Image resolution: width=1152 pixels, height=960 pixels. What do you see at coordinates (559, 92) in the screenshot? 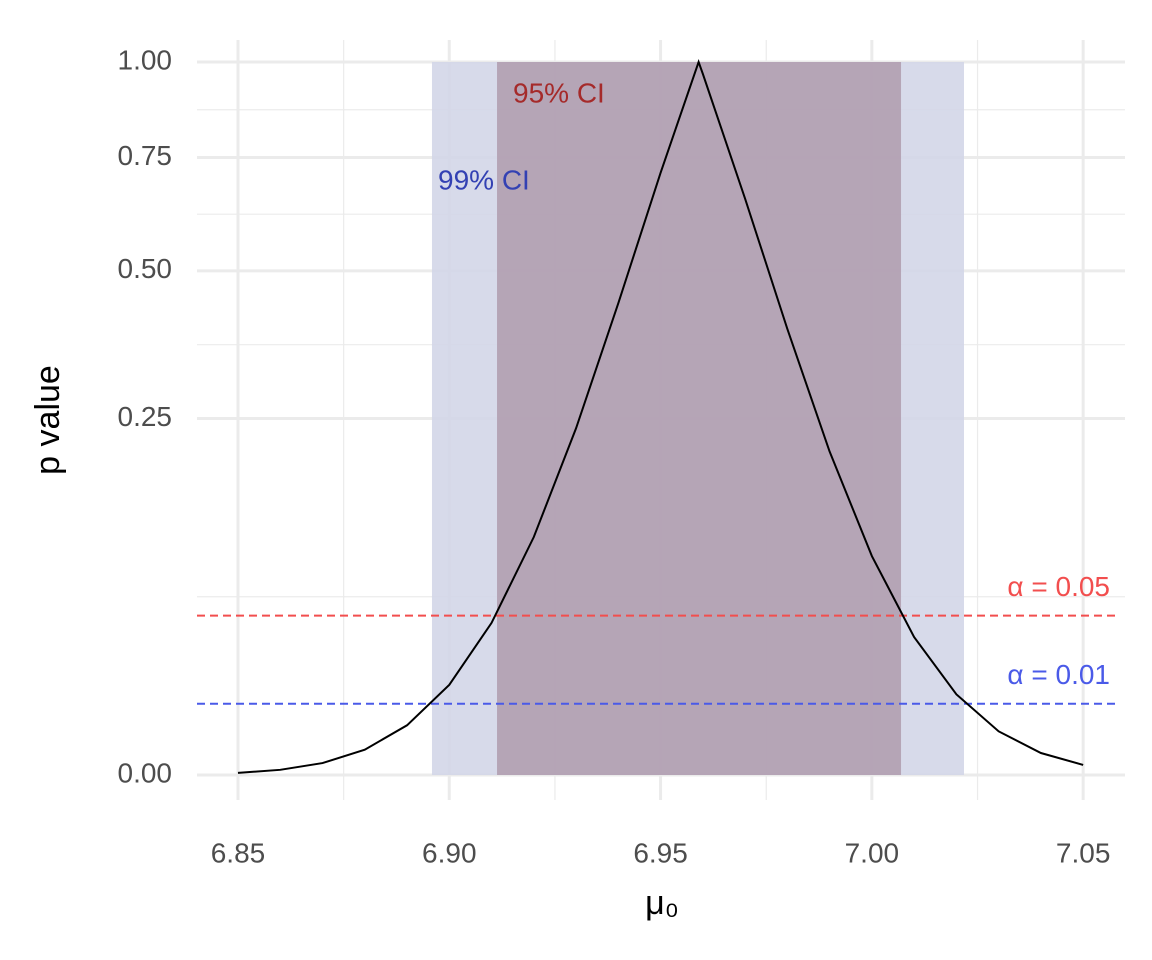
I see `ci-label: 95% CI` at bounding box center [559, 92].